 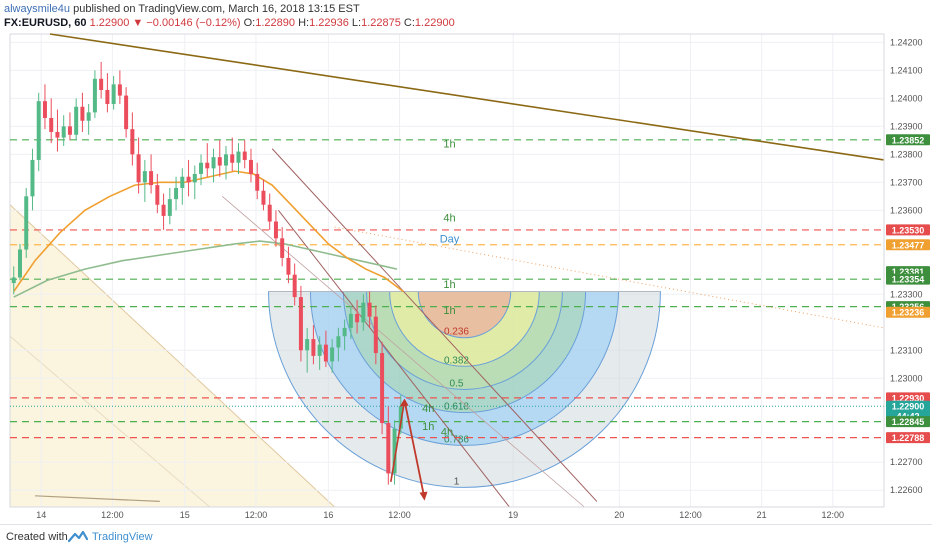 I want to click on fib-label-0.382: 0.382, so click(x=456, y=360).